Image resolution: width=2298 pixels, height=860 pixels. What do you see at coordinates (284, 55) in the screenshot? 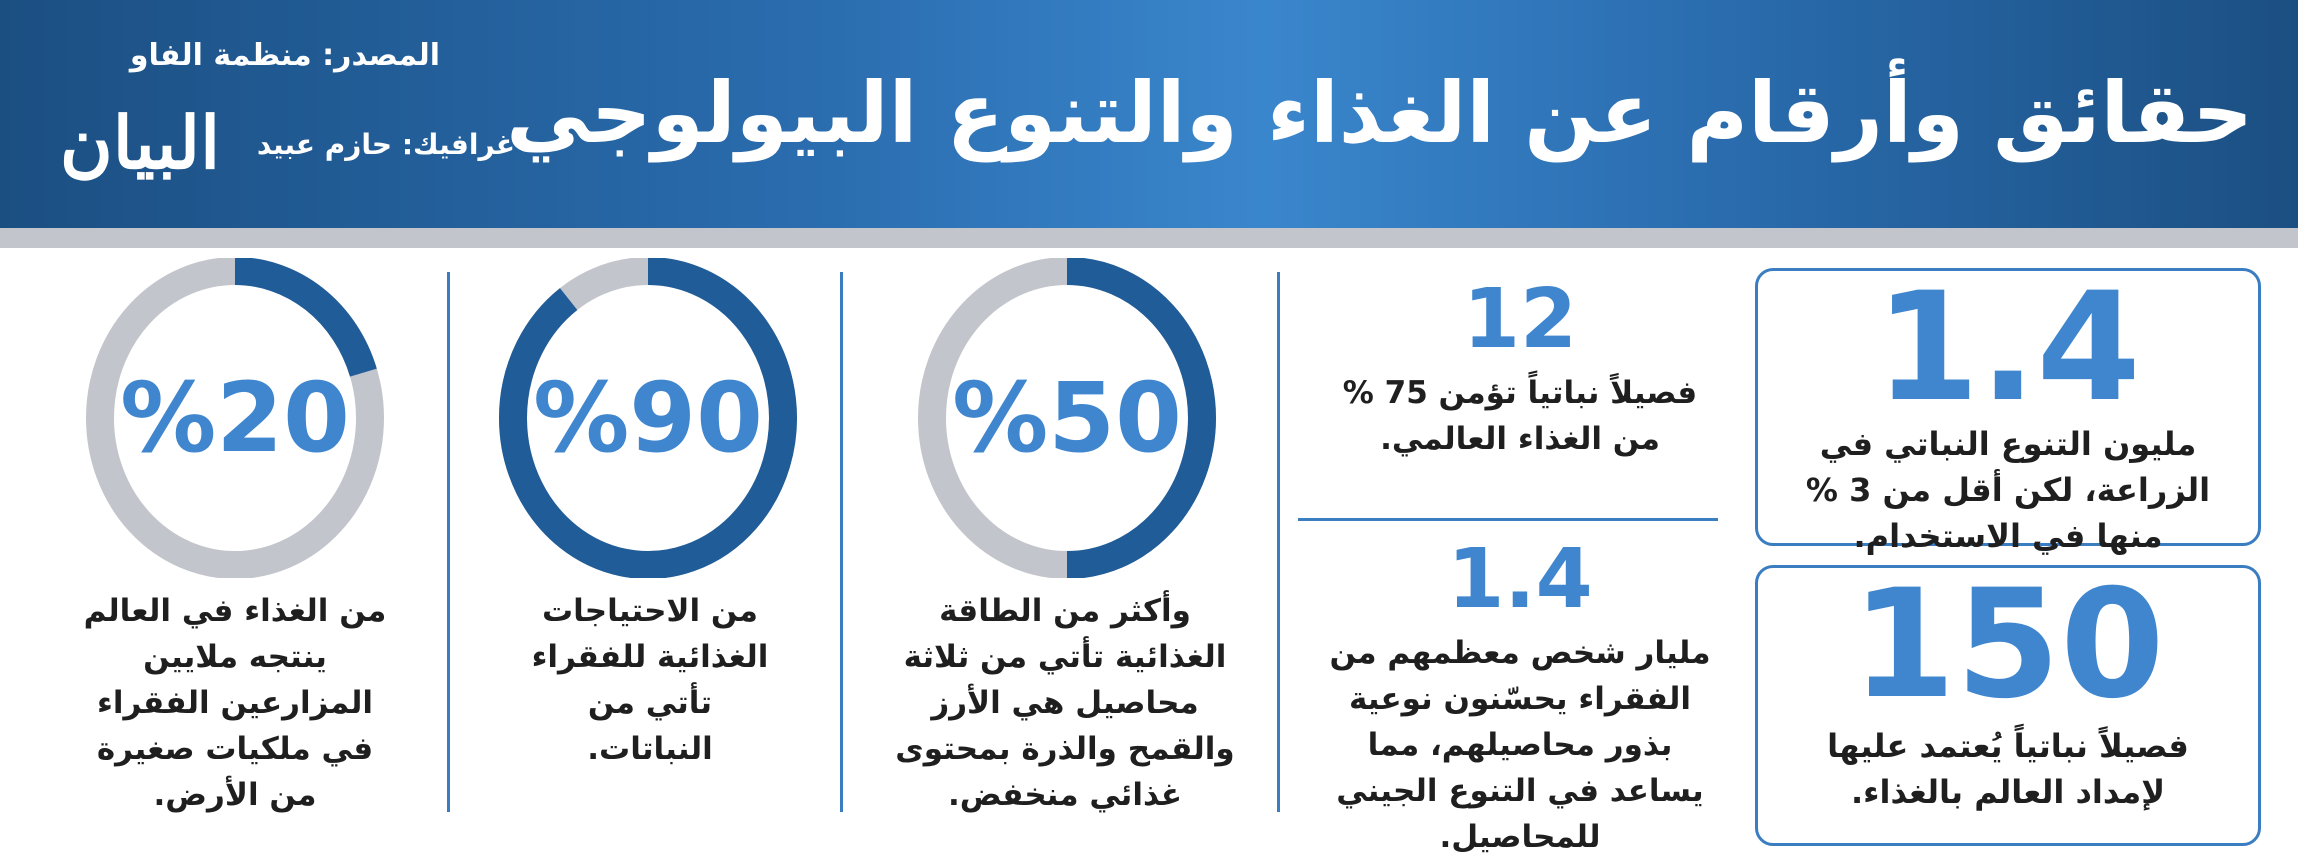
I see `source-label: المصدر: منظمة الفاو` at bounding box center [284, 55].